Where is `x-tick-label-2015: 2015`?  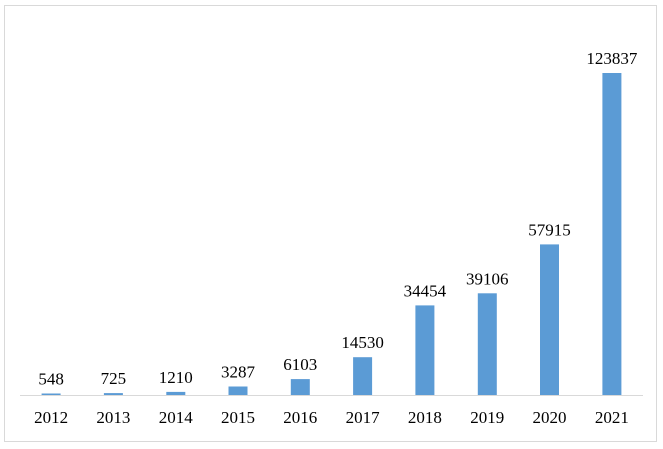 x-tick-label-2015: 2015 is located at coordinates (238, 417).